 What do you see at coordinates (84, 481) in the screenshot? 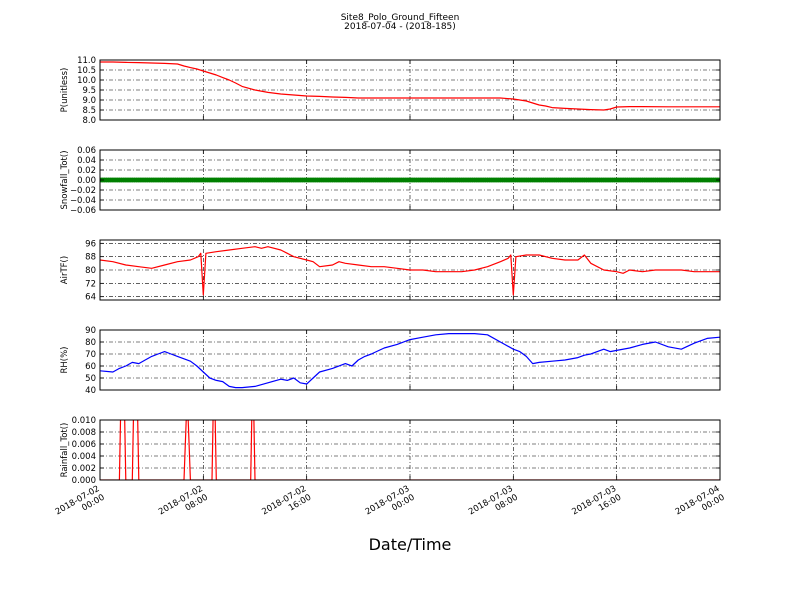
I see `rainfall-ytick-label: 0.000` at bounding box center [84, 481].